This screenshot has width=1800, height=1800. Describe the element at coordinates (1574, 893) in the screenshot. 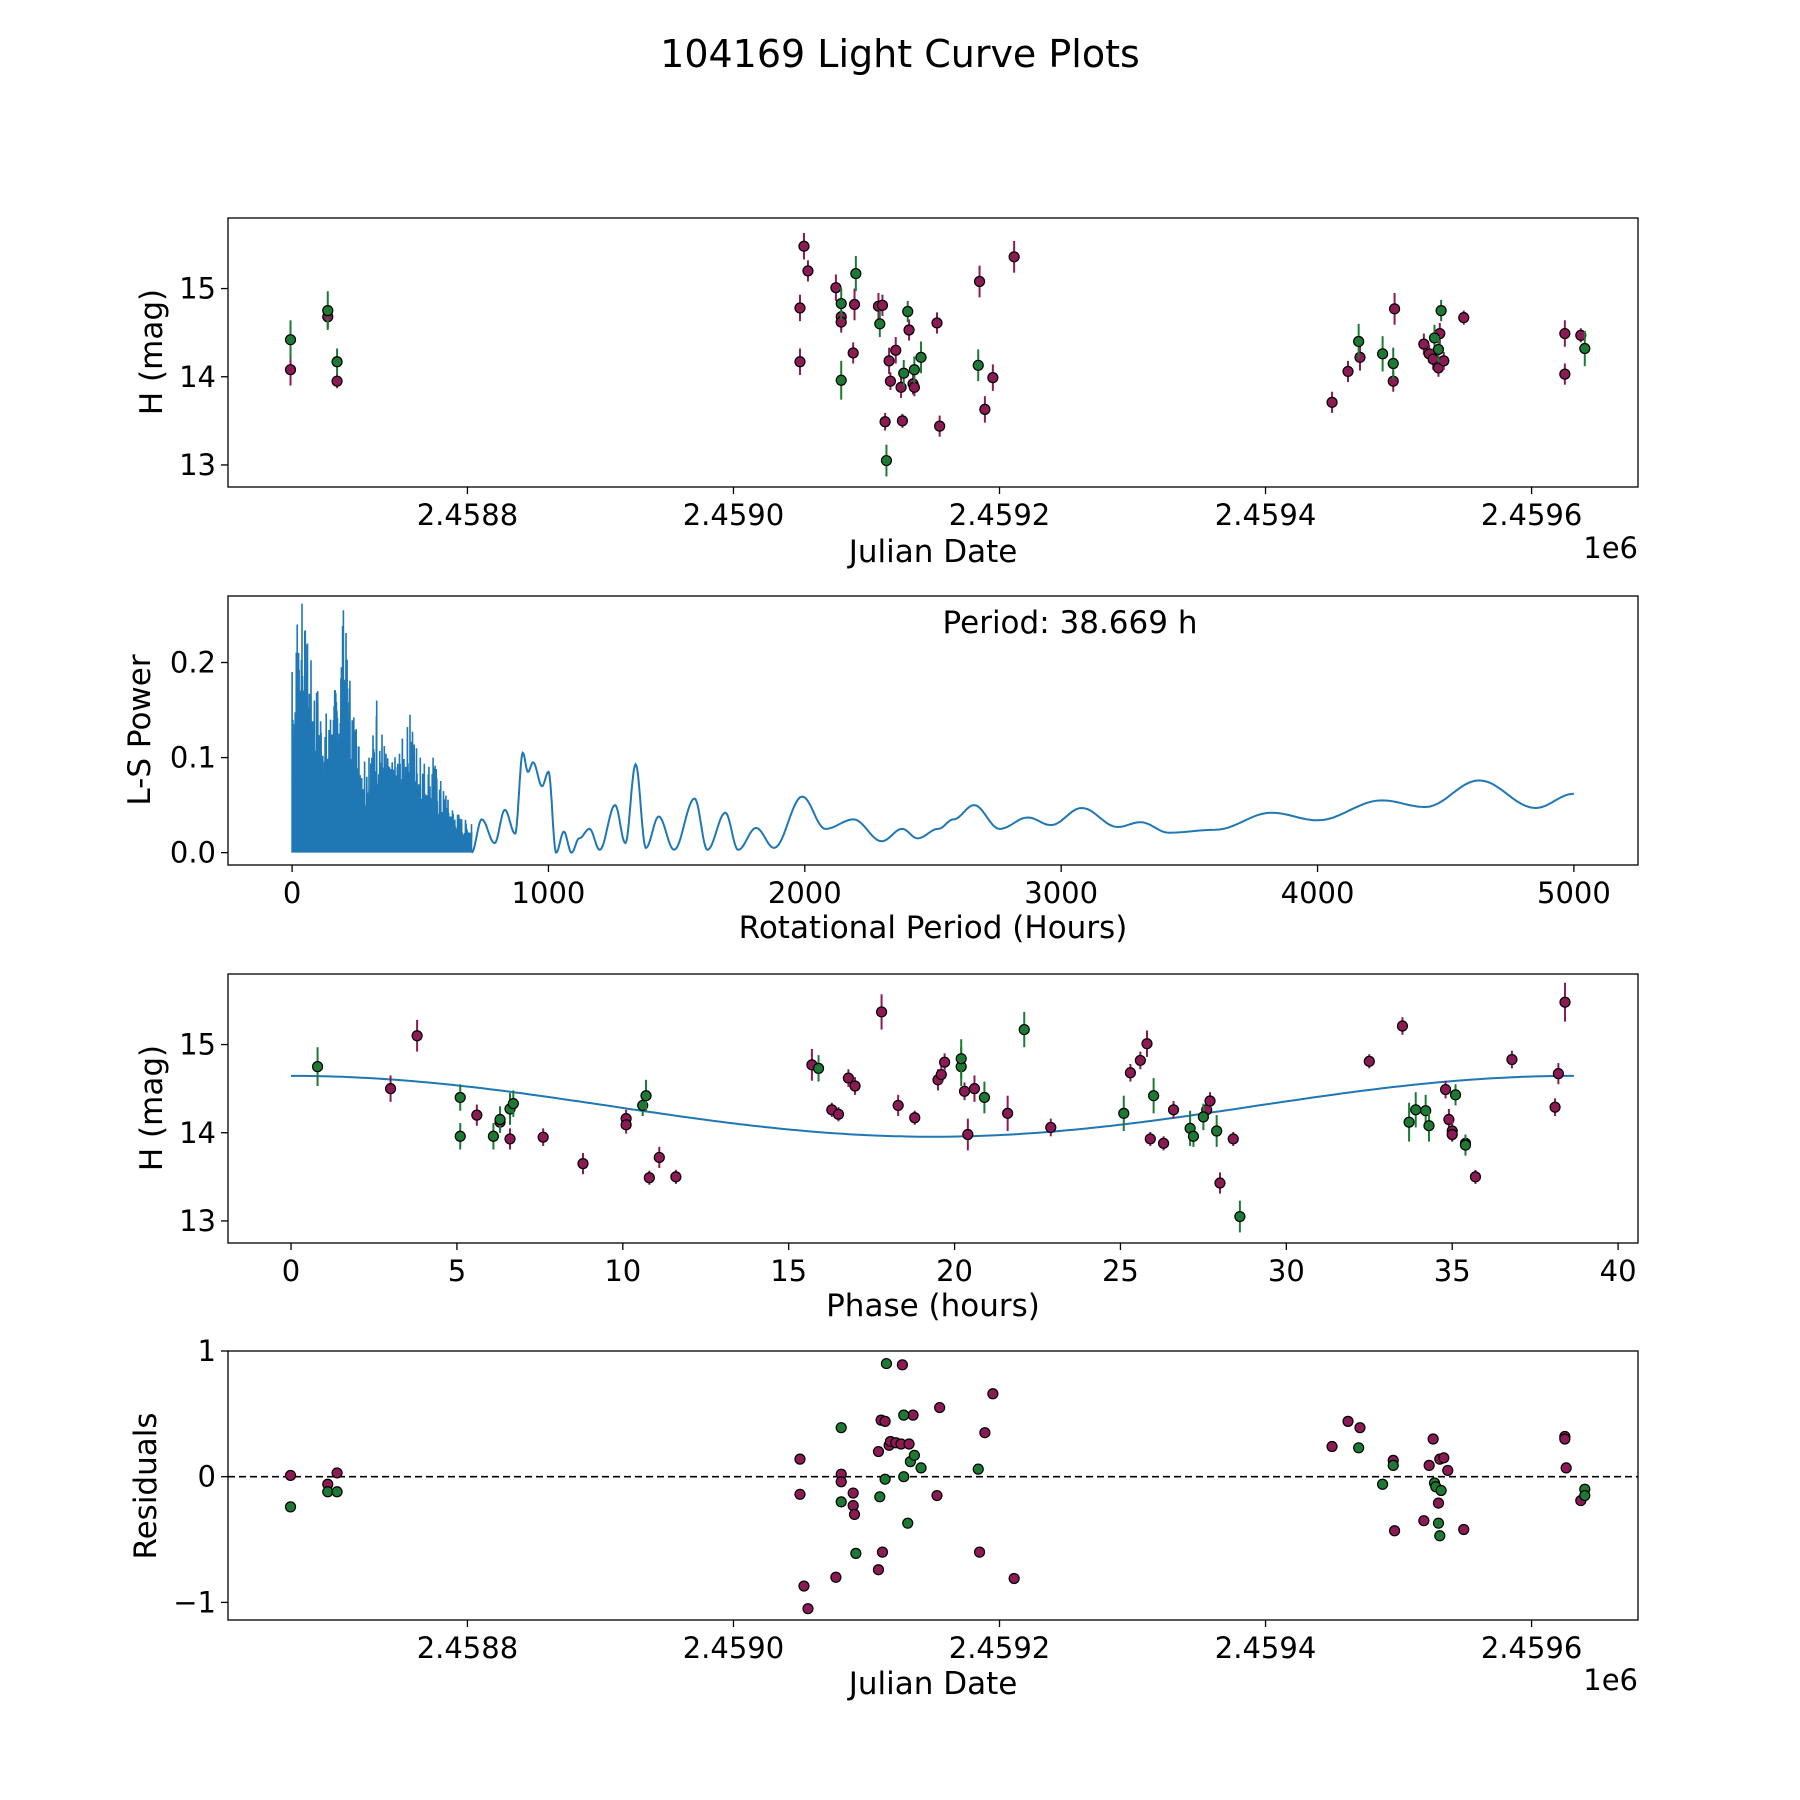

I see `x-tick-label: 5000` at that location.